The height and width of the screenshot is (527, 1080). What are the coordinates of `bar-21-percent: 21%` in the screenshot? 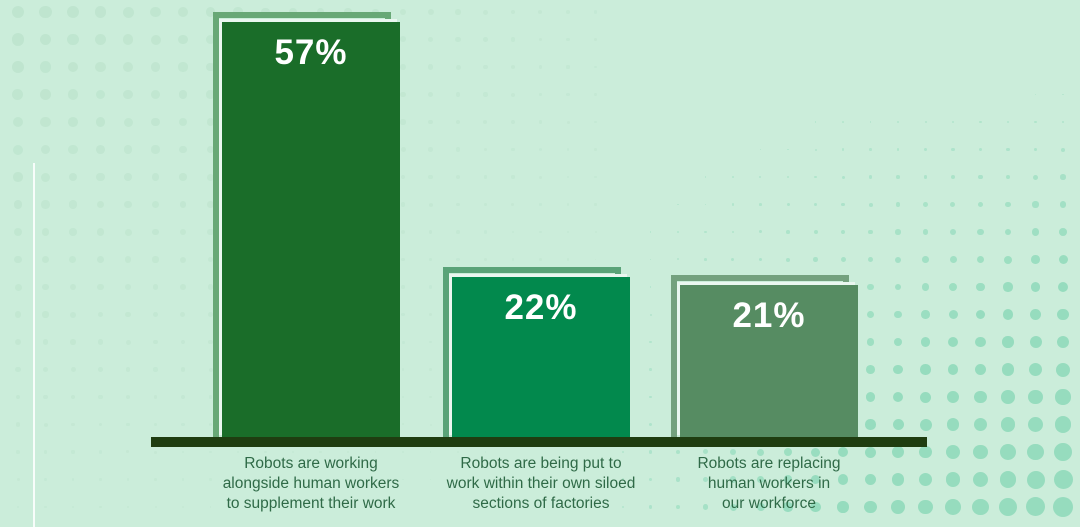 It's located at (769, 361).